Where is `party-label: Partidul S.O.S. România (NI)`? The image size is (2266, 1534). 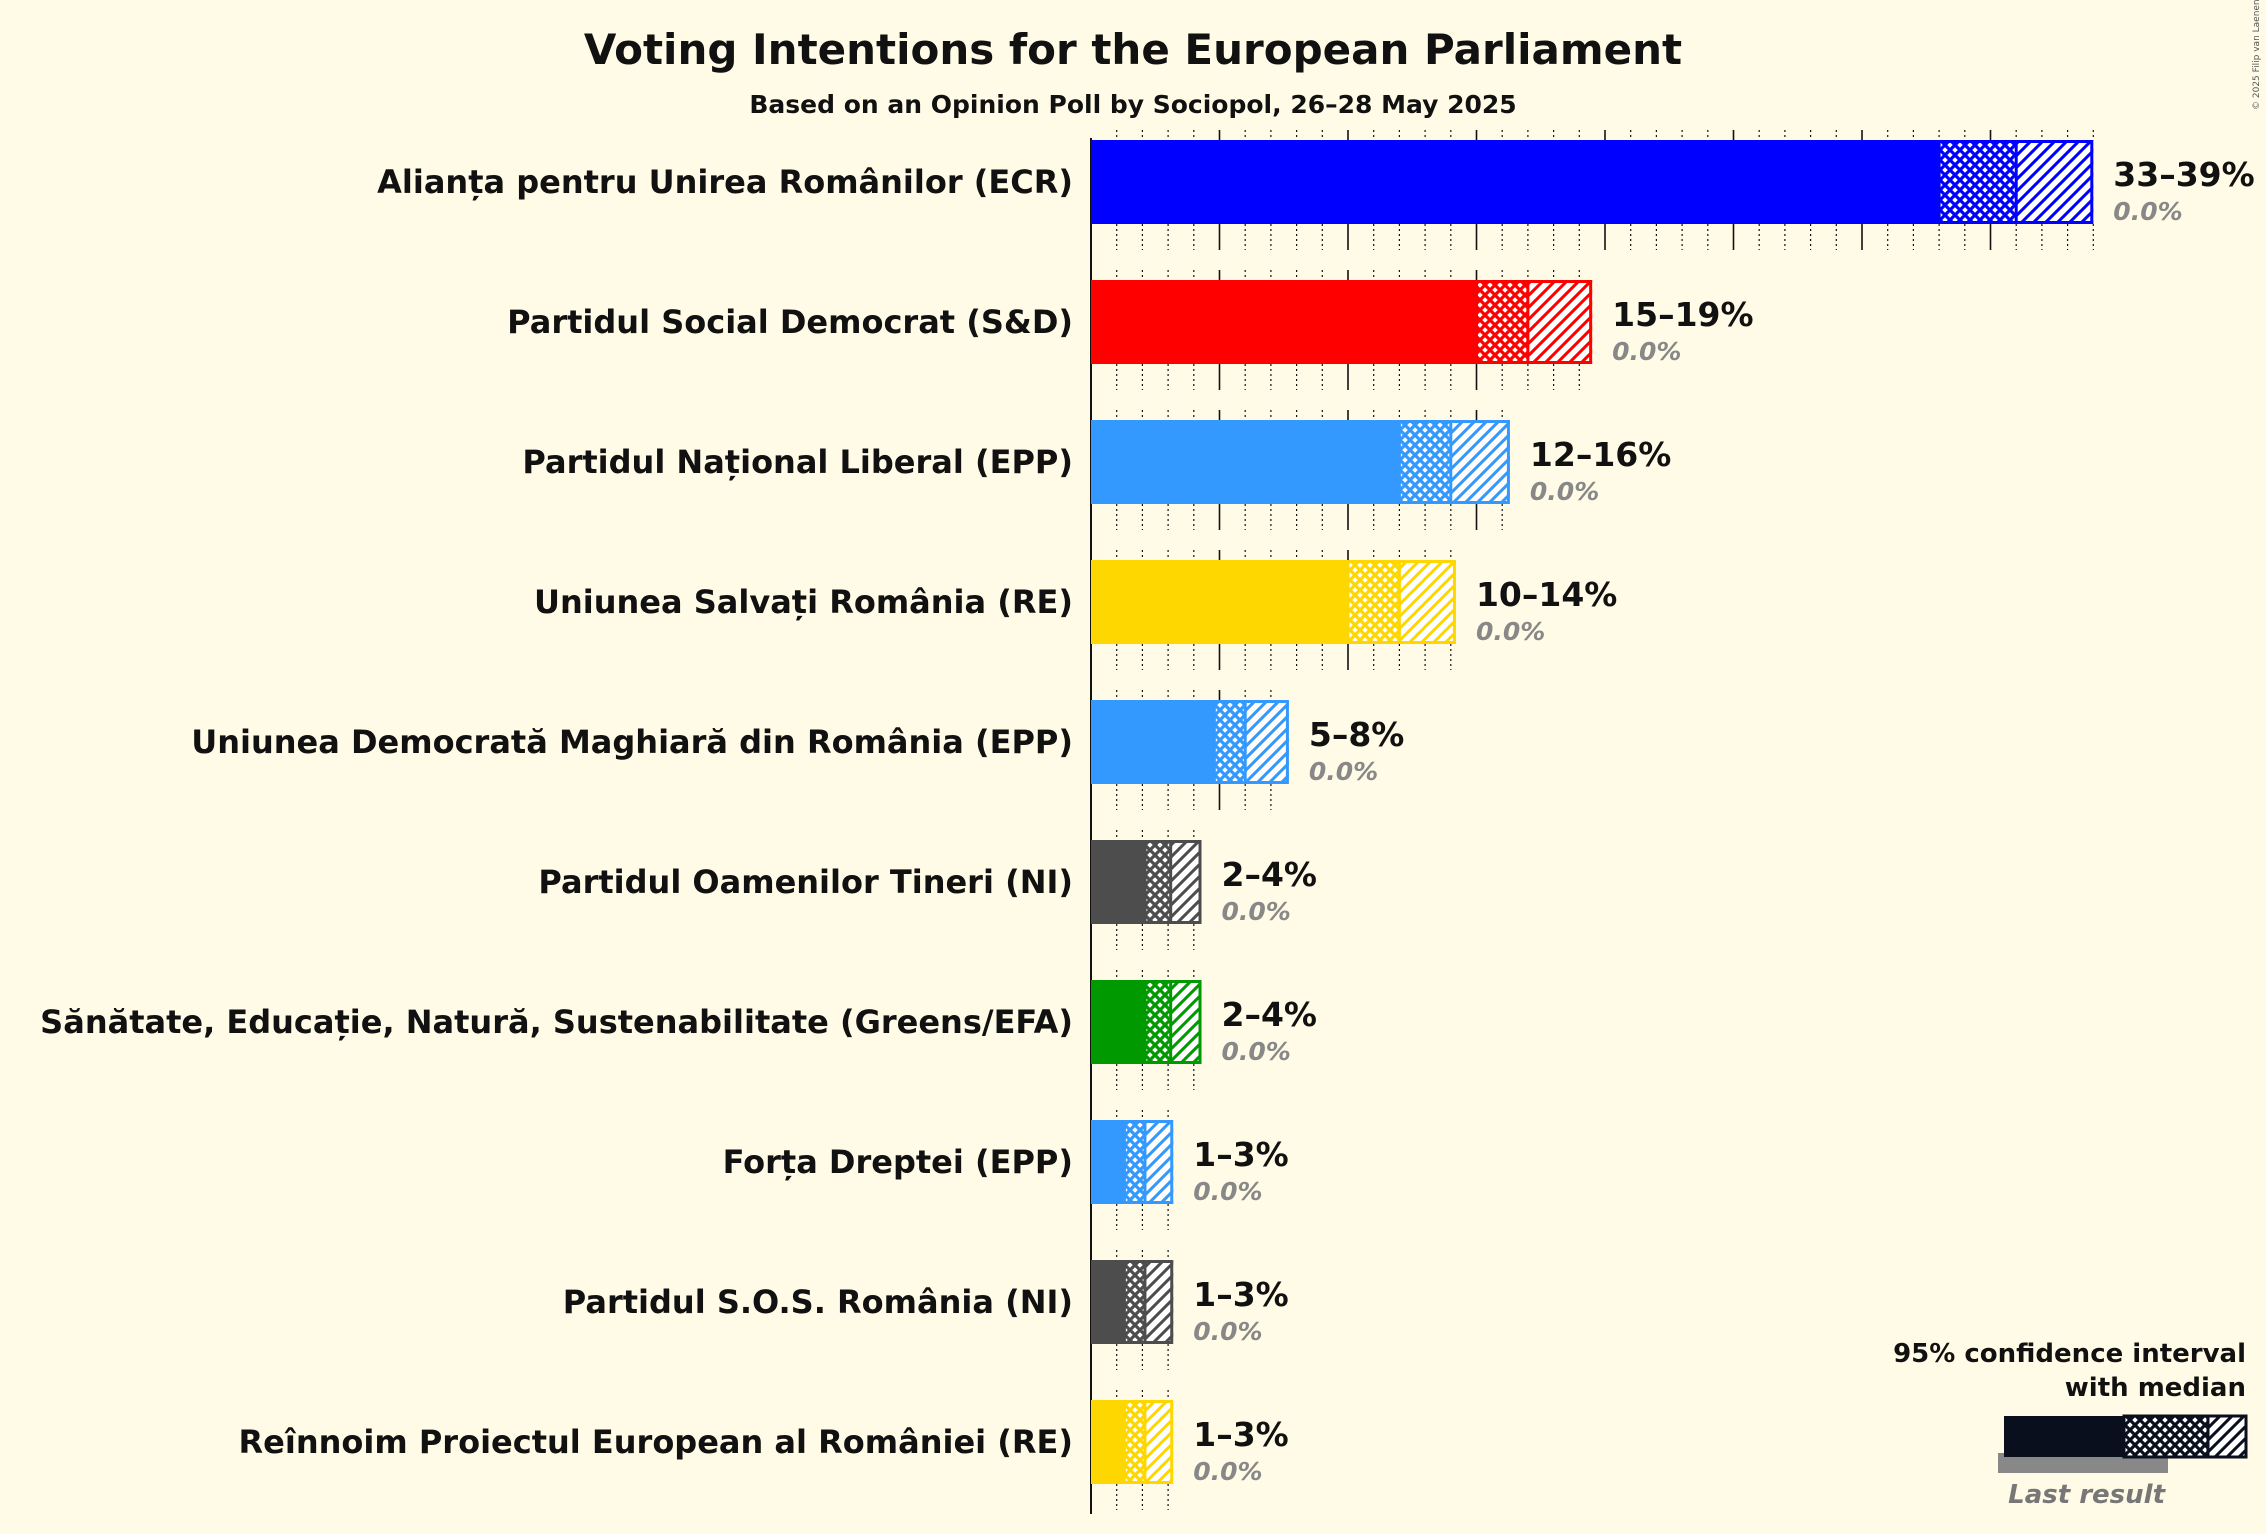
party-label: Partidul S.O.S. România (NI) is located at coordinates (818, 1302).